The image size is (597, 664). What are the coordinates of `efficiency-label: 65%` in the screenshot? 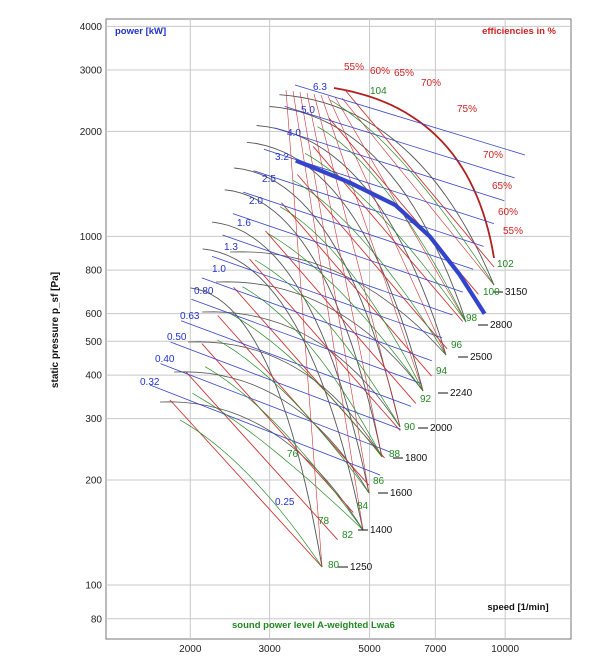 It's located at (502, 186).